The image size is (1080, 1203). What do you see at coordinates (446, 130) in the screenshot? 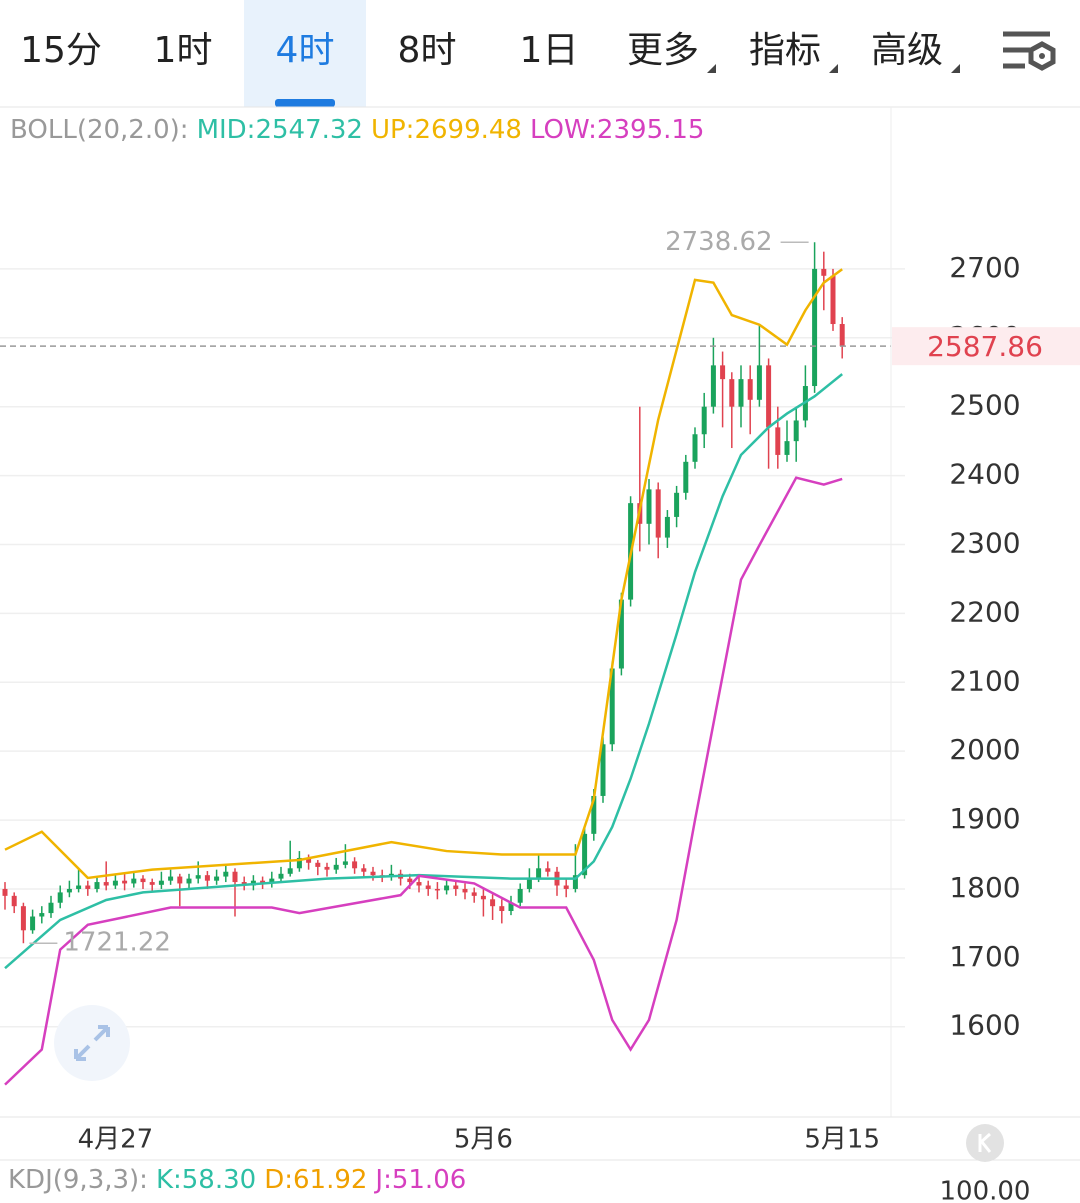
I see `legend-entry: UP:2699.48` at bounding box center [446, 130].